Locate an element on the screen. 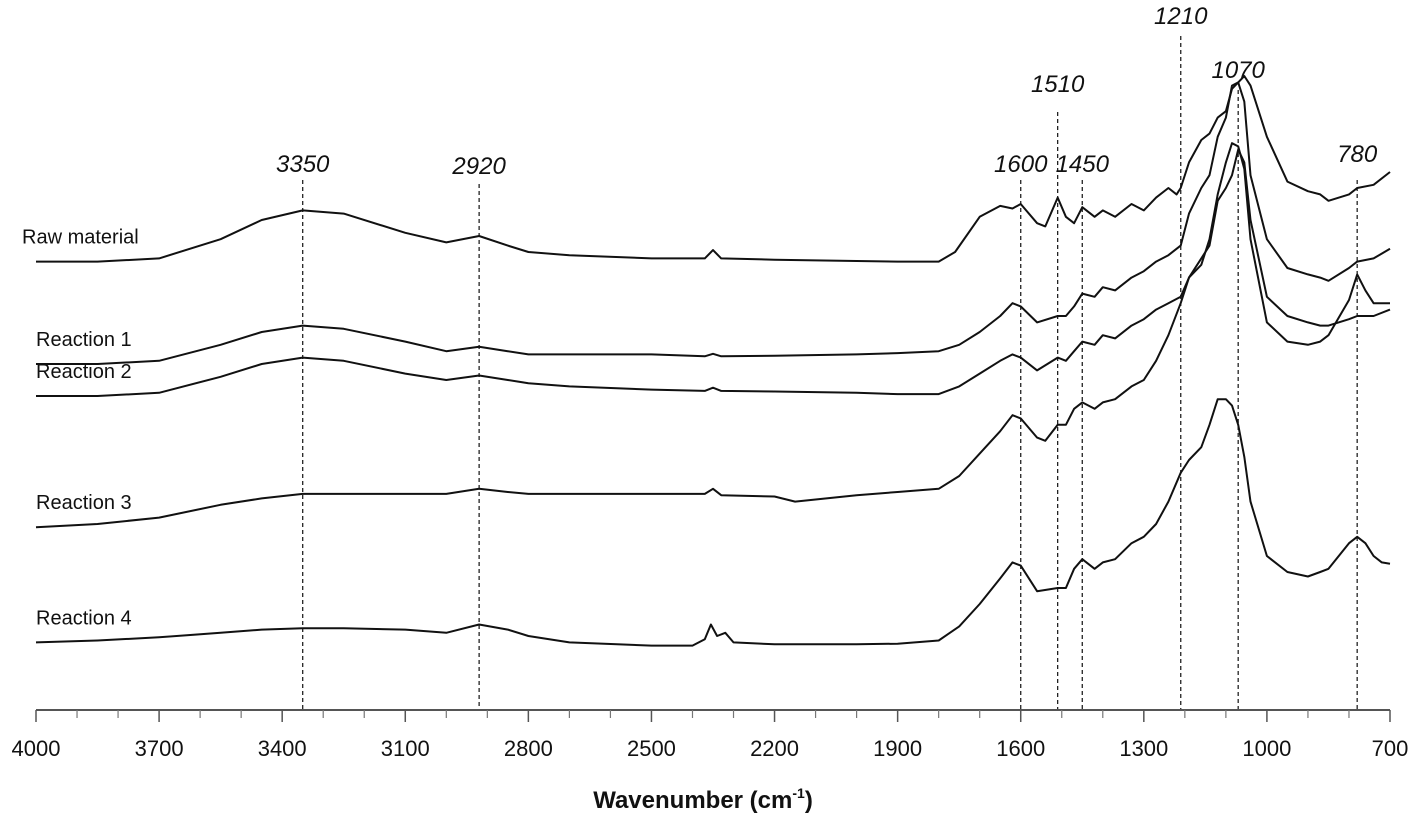 This screenshot has height=825, width=1422. peak-label-1600: 1600 is located at coordinates (1021, 164).